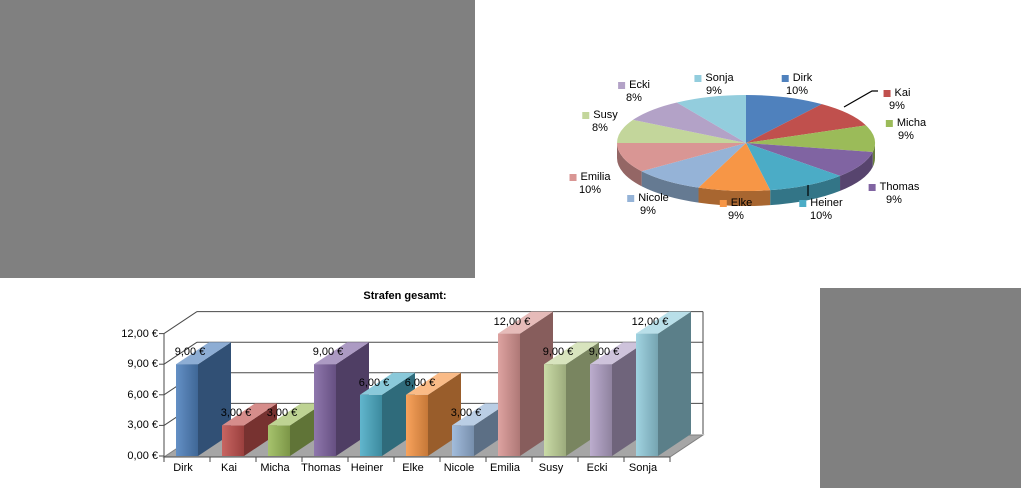  I want to click on pie-slice-Emilia, so click(681, 157).